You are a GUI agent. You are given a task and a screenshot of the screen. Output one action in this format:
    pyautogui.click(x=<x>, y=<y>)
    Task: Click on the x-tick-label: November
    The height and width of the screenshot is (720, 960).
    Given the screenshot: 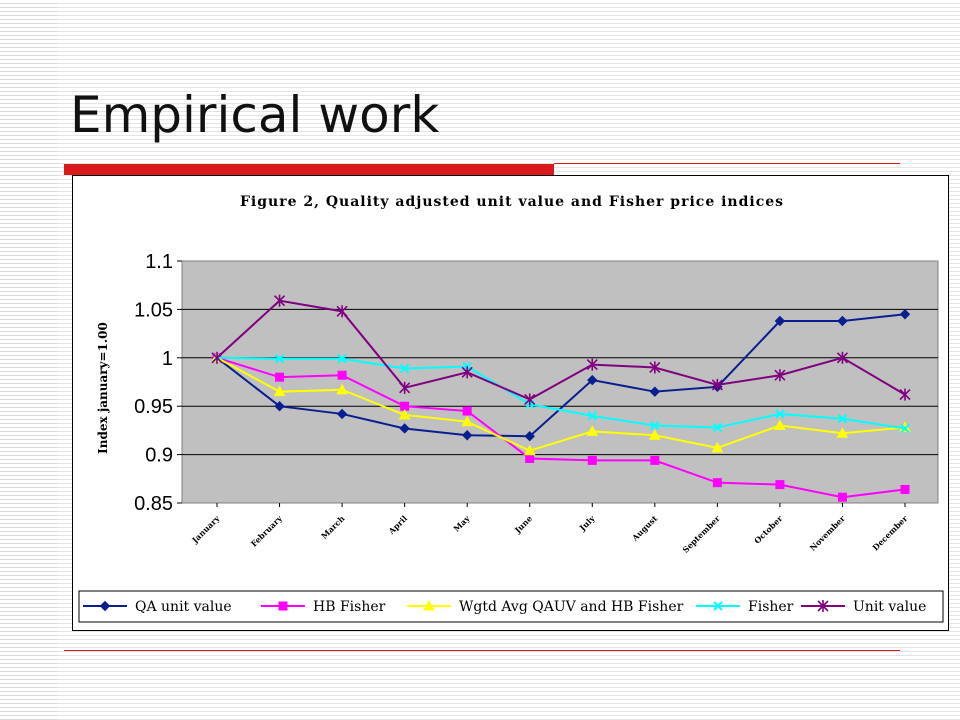 What is the action you would take?
    pyautogui.click(x=827, y=533)
    